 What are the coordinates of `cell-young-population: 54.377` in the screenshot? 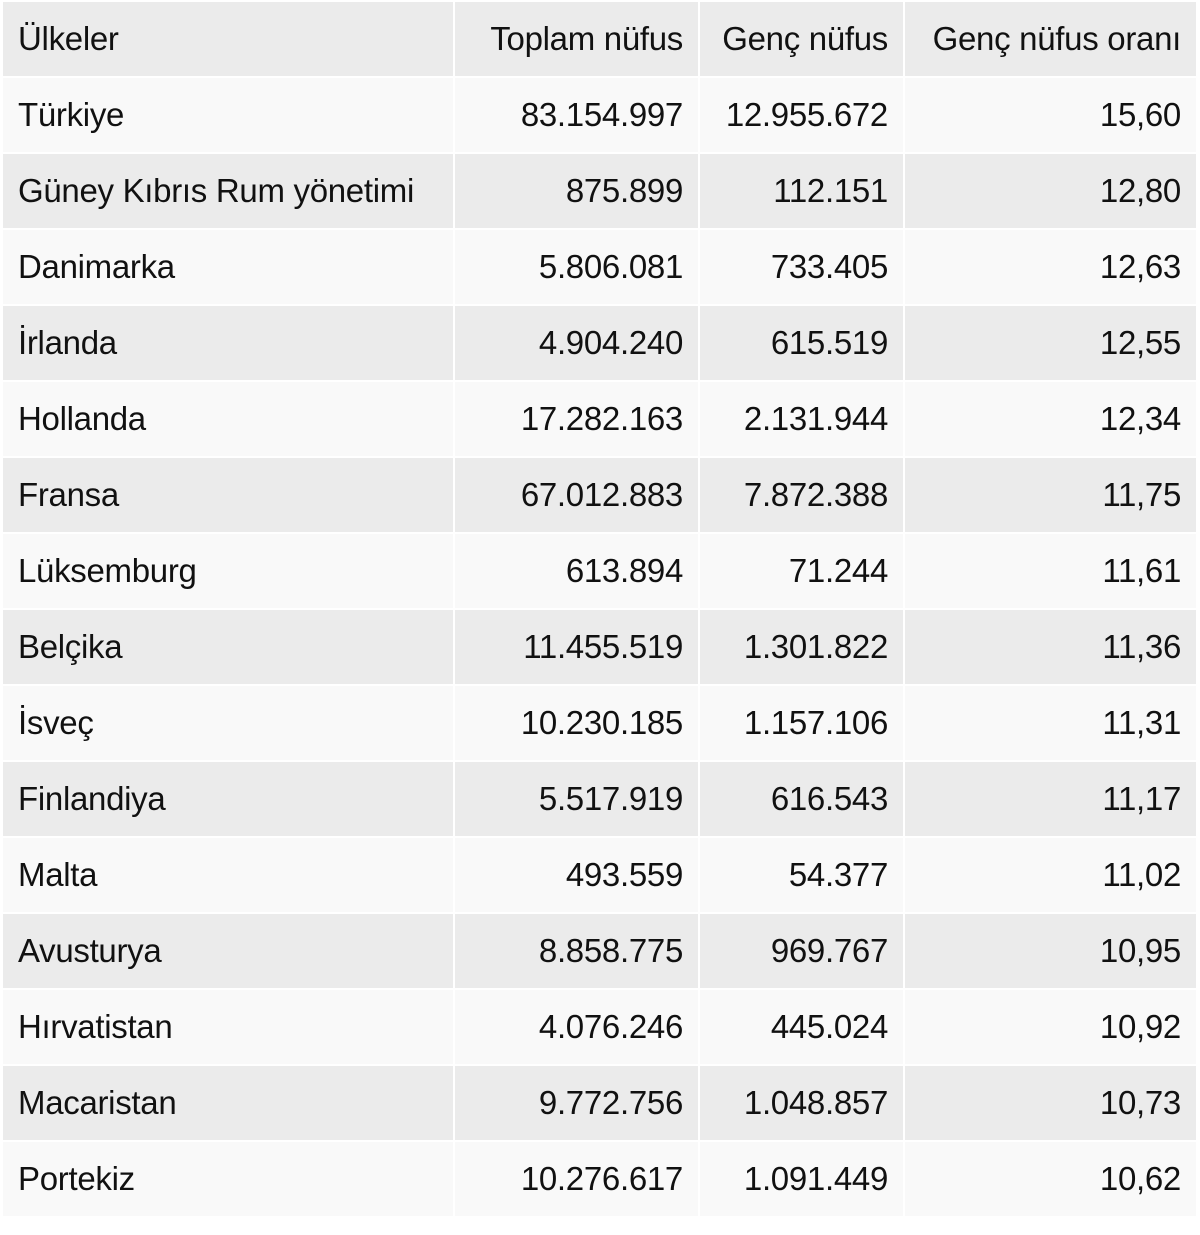 It's located at (801, 875).